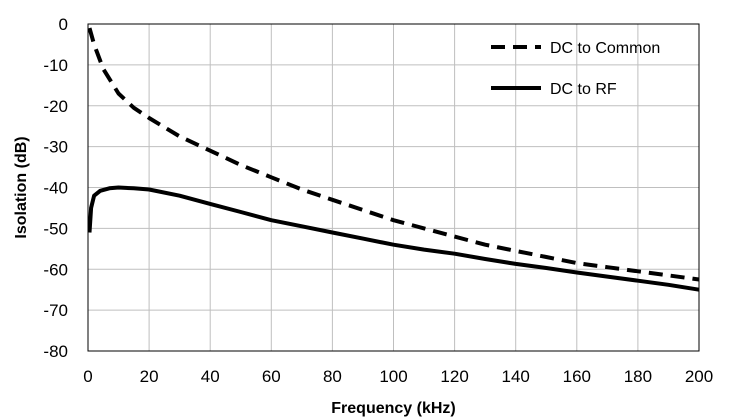  What do you see at coordinates (393, 408) in the screenshot?
I see `x-axis-title: Frequency (kHz)` at bounding box center [393, 408].